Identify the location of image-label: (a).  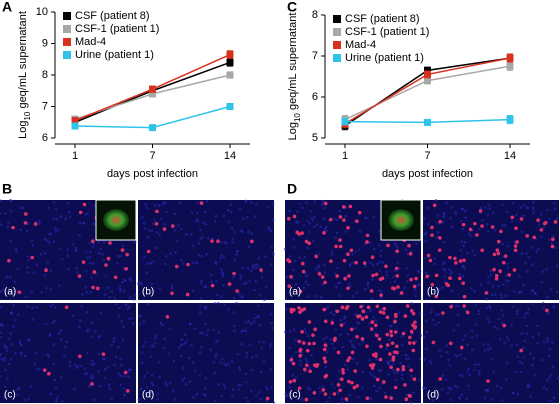
(295, 292).